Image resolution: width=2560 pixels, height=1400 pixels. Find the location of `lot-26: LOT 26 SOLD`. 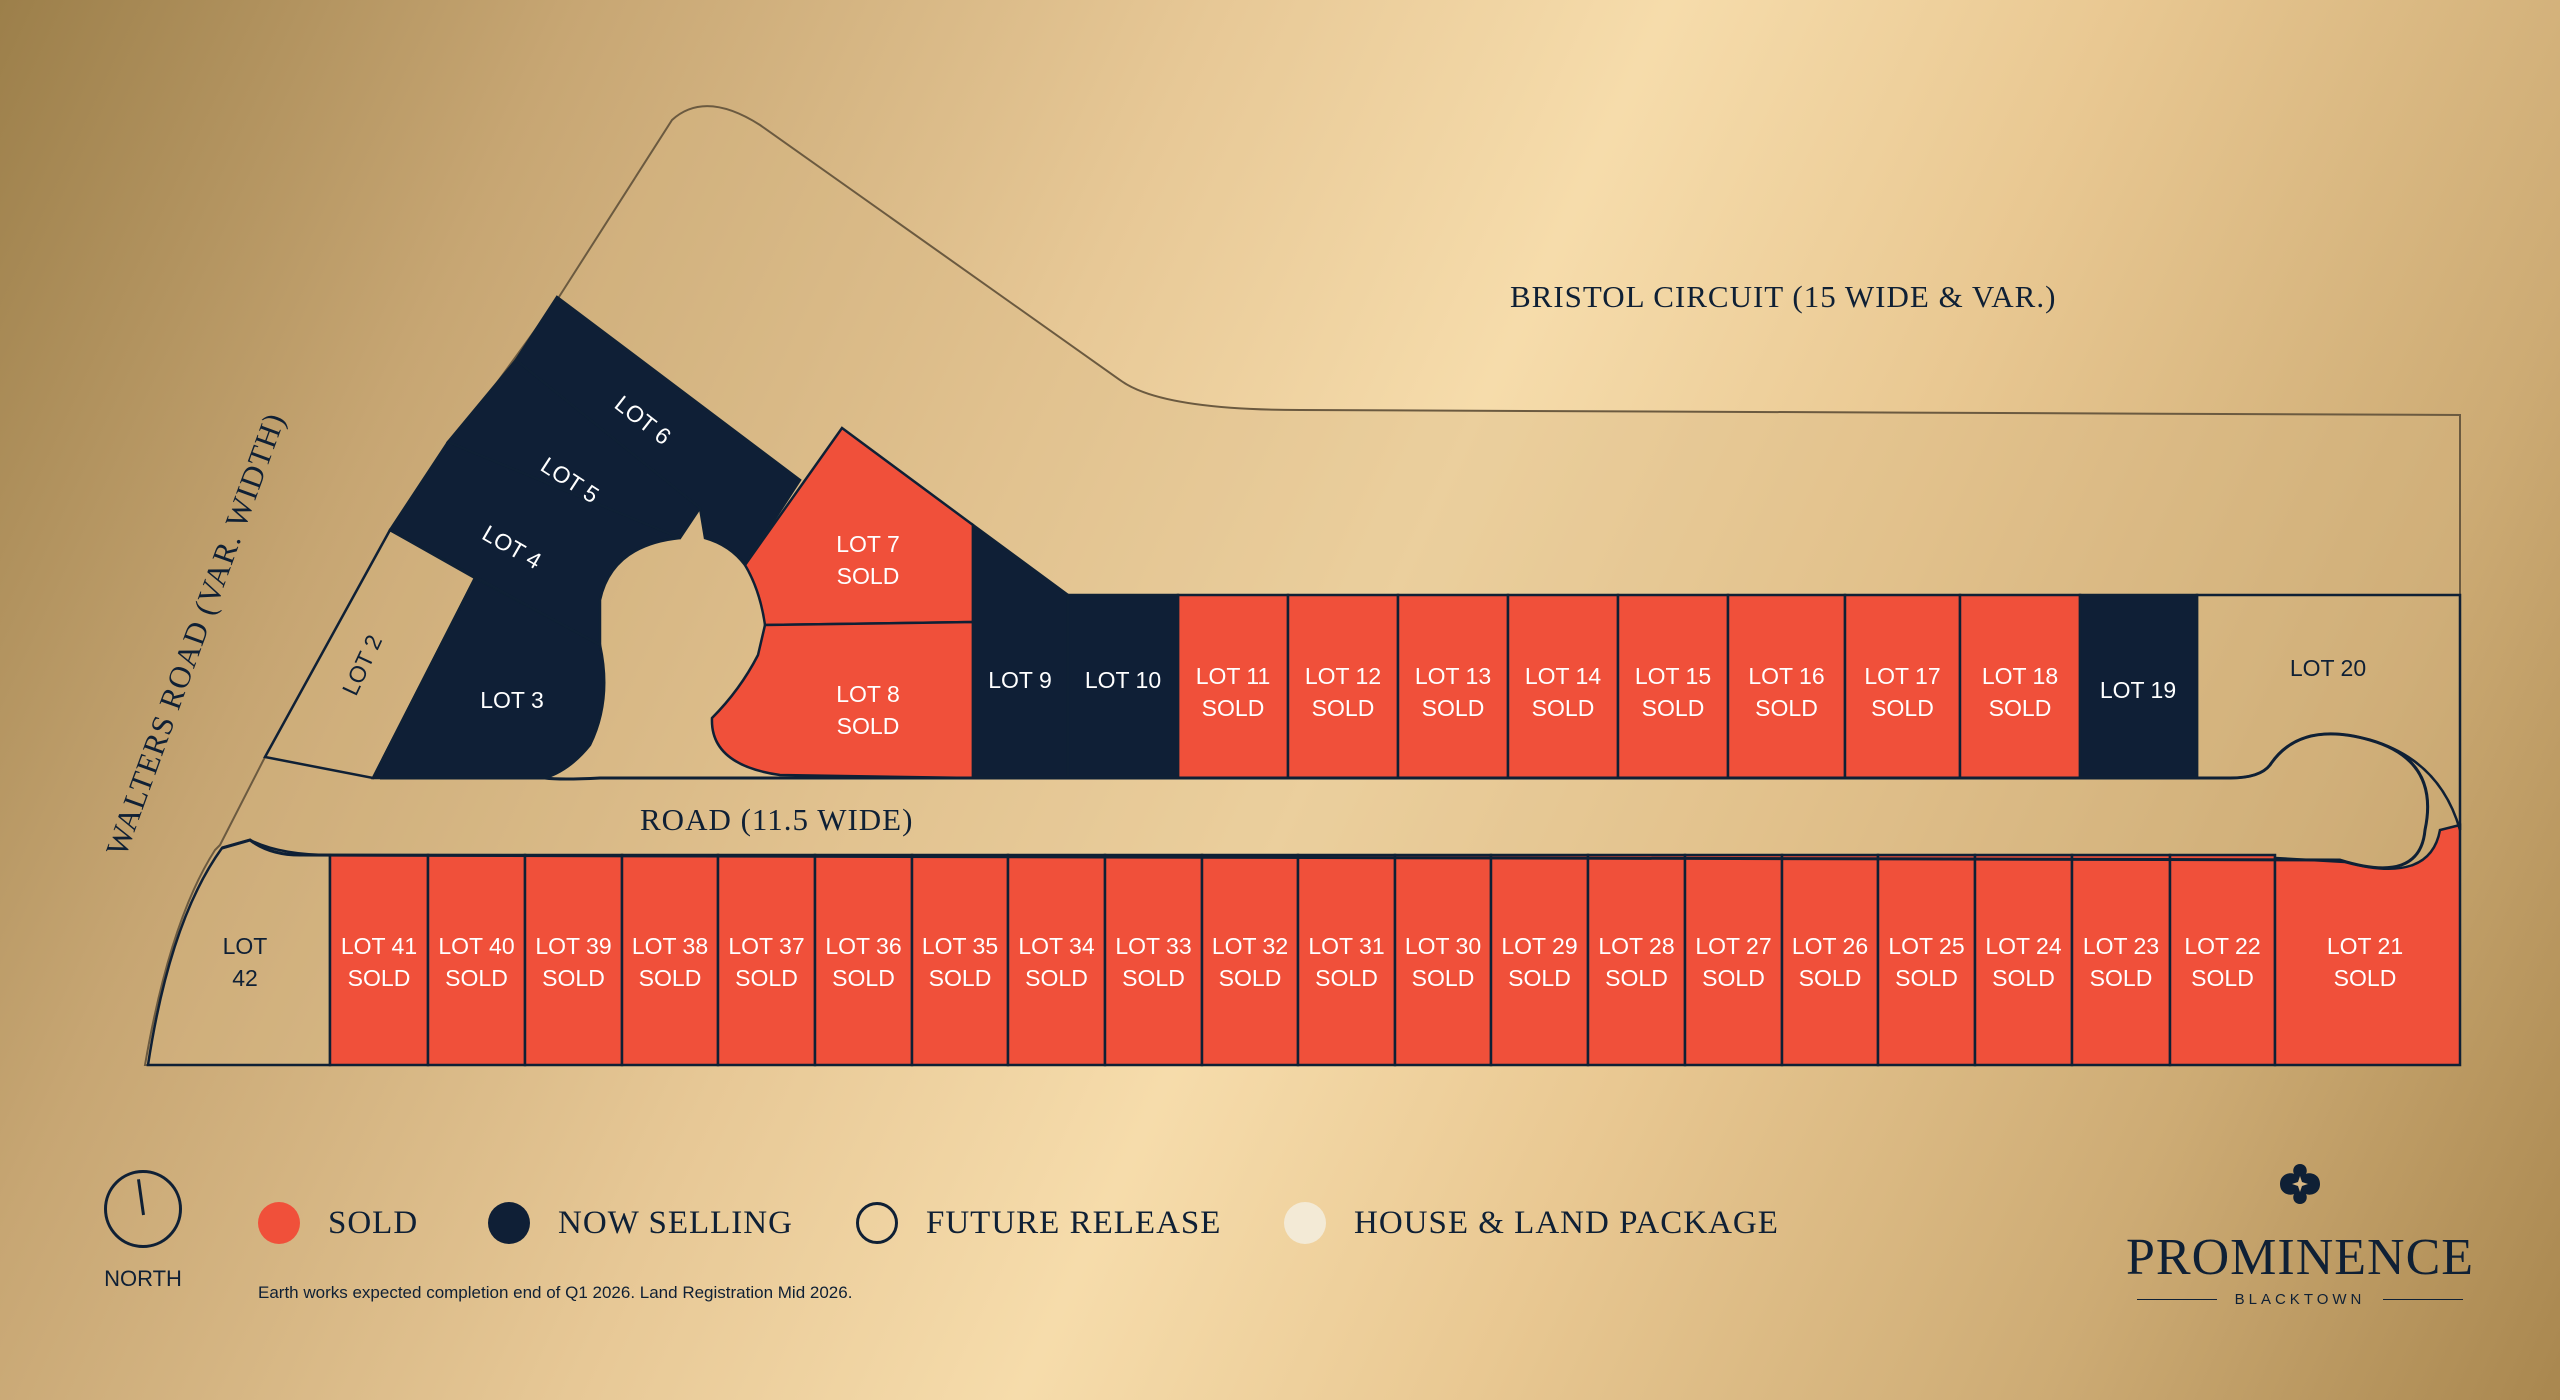

lot-26: LOT 26 SOLD is located at coordinates (1830, 960).